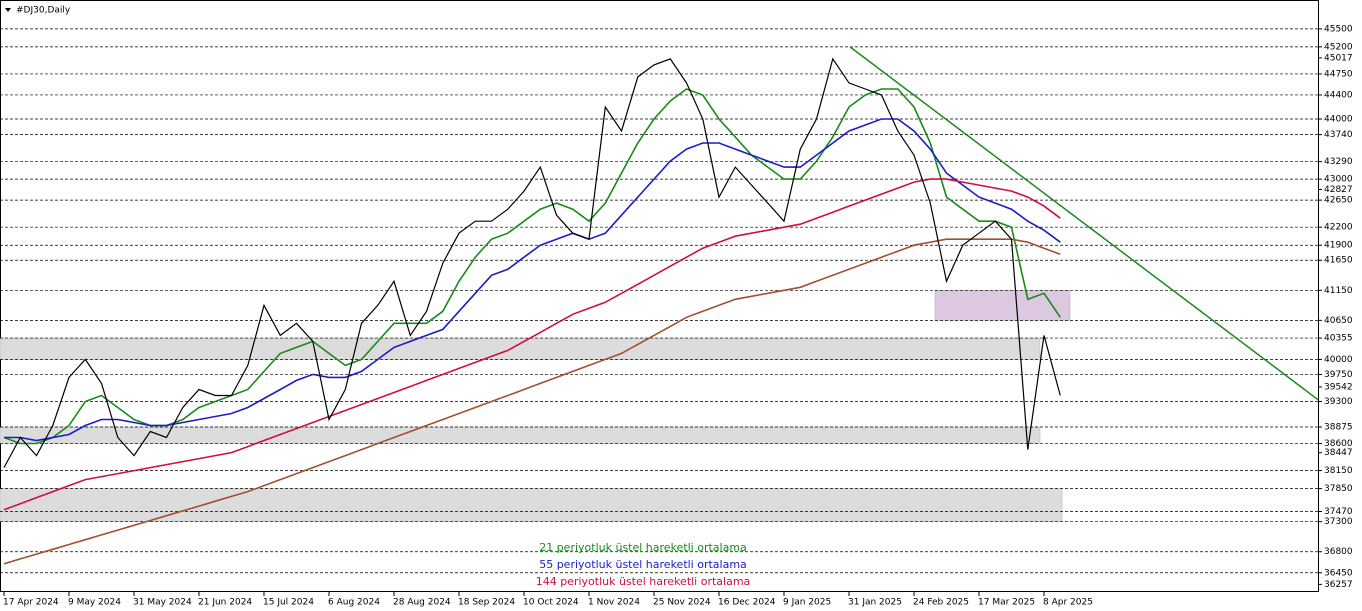 The image size is (1362, 611). Describe the element at coordinates (1338, 58) in the screenshot. I see `y-tick-label: 45017` at that location.